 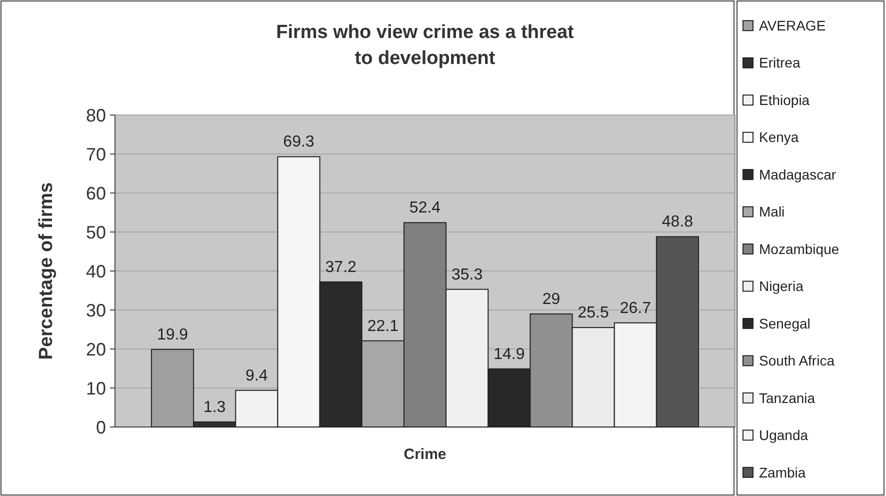 What do you see at coordinates (772, 212) in the screenshot?
I see `legend-label: Mali` at bounding box center [772, 212].